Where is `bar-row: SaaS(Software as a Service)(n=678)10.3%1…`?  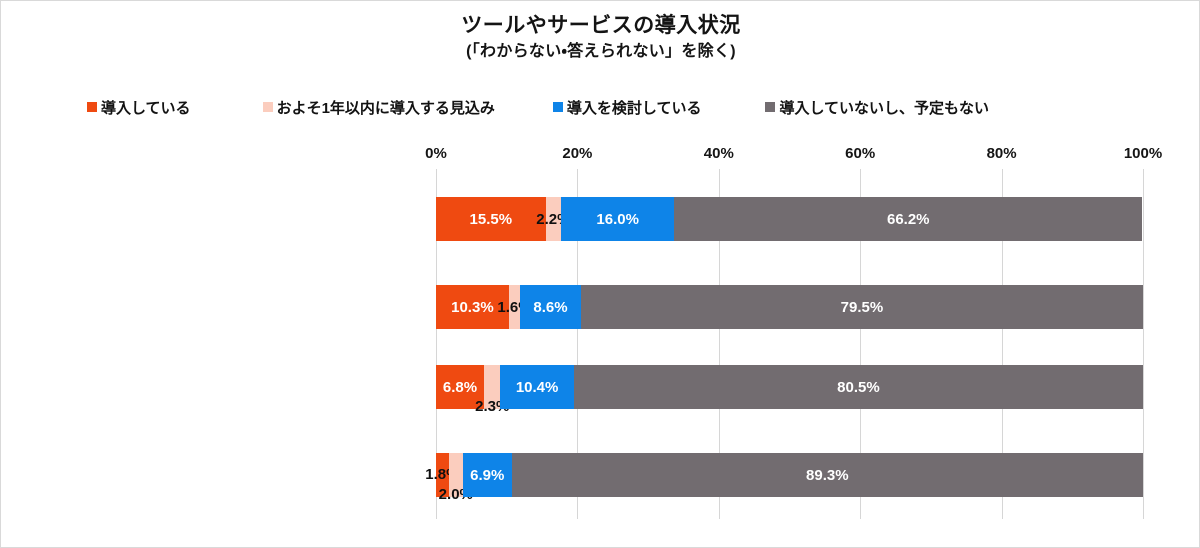
bar-row: SaaS(Software as a Service)(n=678)10.3%1… is located at coordinates (789, 307).